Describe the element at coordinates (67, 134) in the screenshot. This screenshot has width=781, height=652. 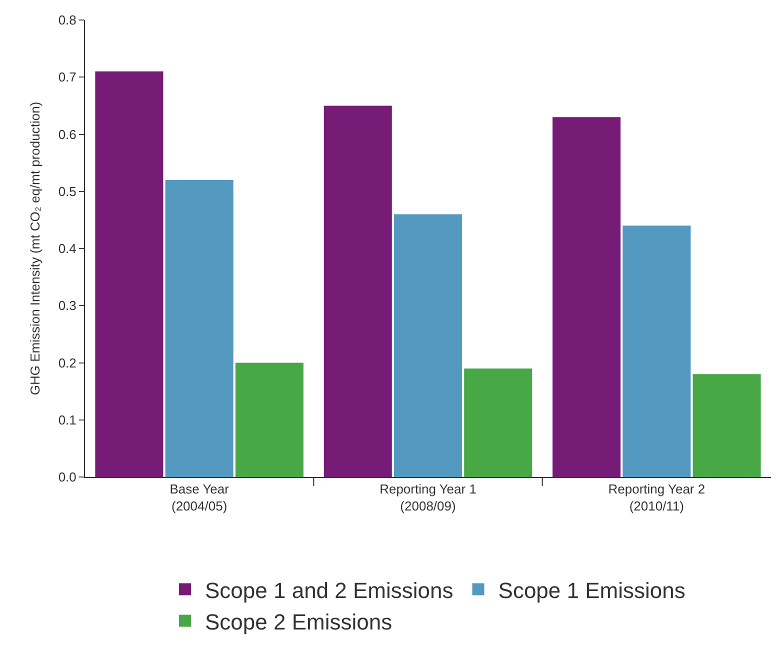
I see `y-tick-label: 0.6` at that location.